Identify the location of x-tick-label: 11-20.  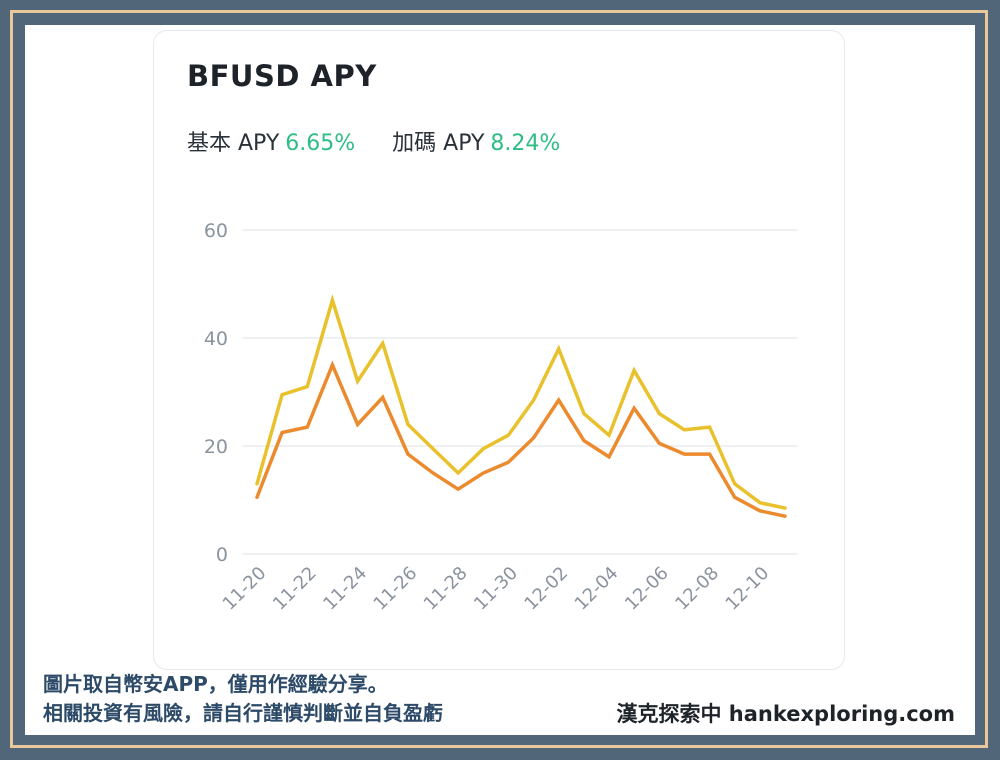
(245, 589).